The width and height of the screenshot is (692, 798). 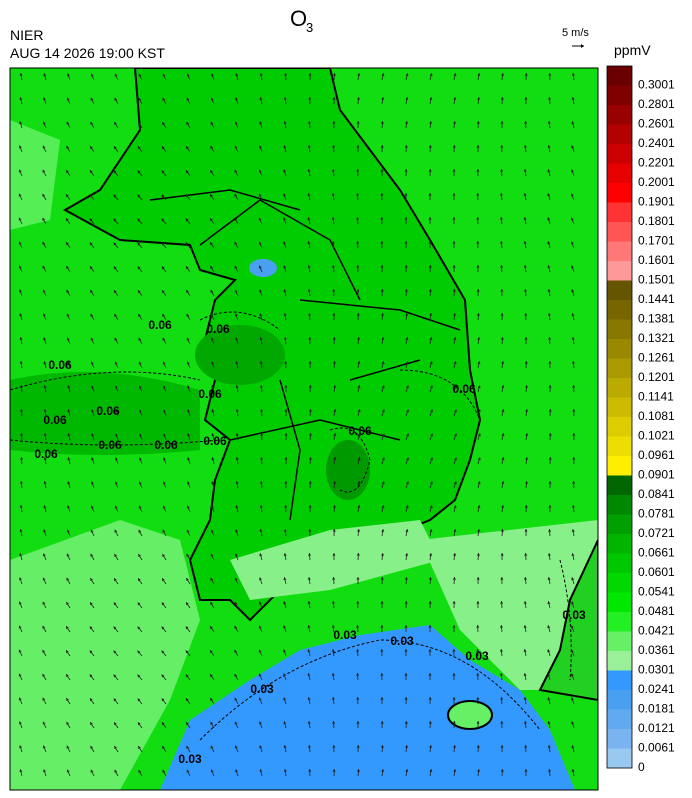 What do you see at coordinates (656, 124) in the screenshot?
I see `colorbar-label: 0.2601` at bounding box center [656, 124].